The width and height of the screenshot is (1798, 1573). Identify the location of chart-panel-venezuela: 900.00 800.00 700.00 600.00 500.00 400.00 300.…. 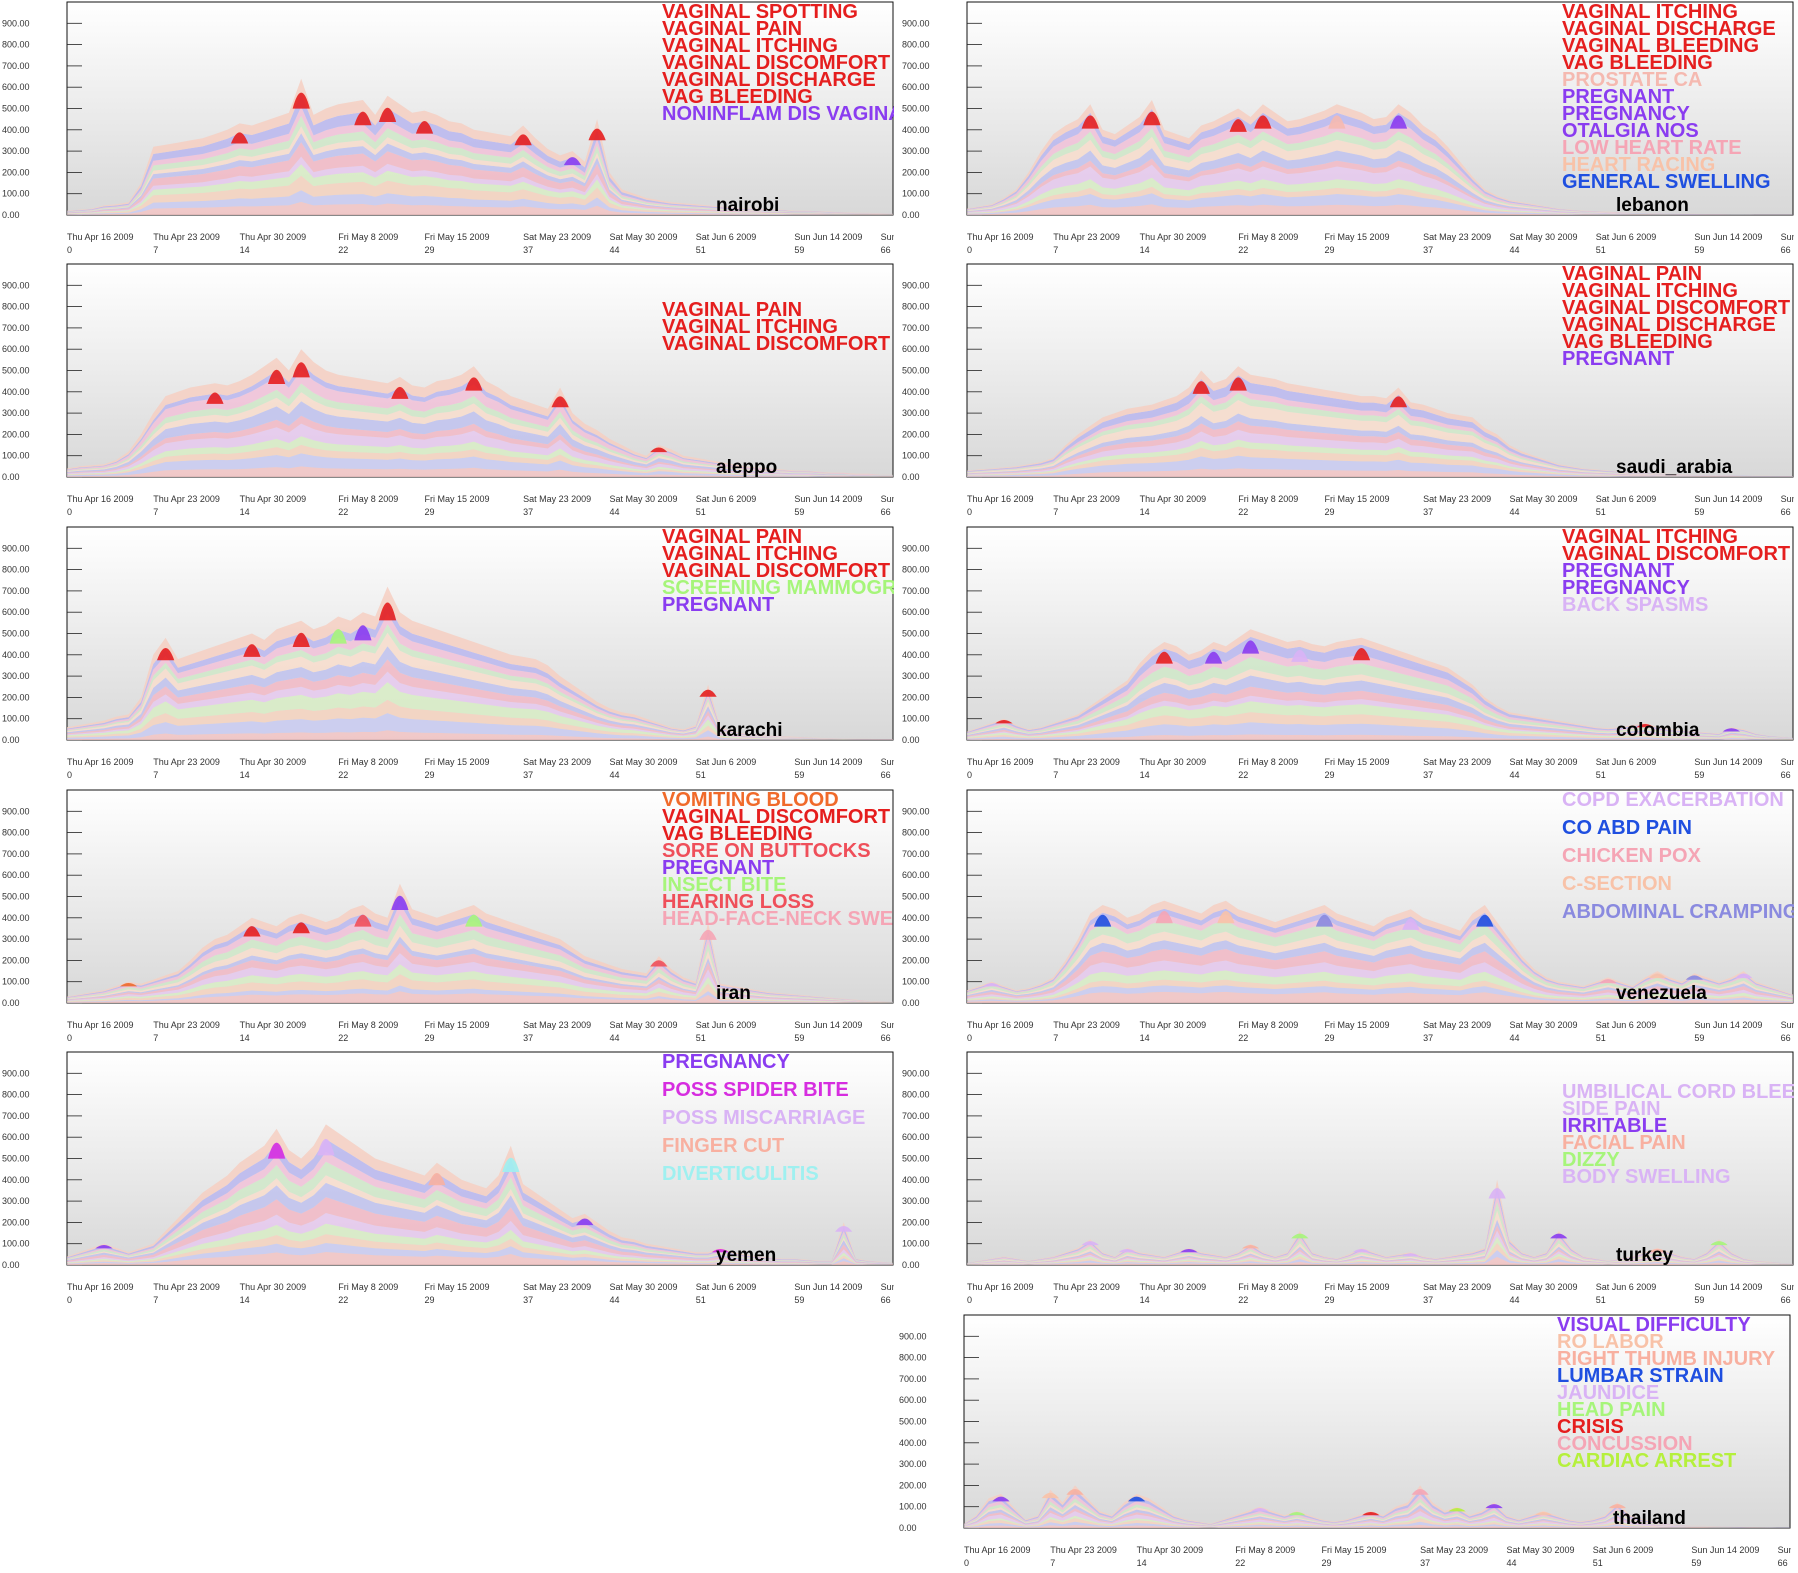
(1347, 918).